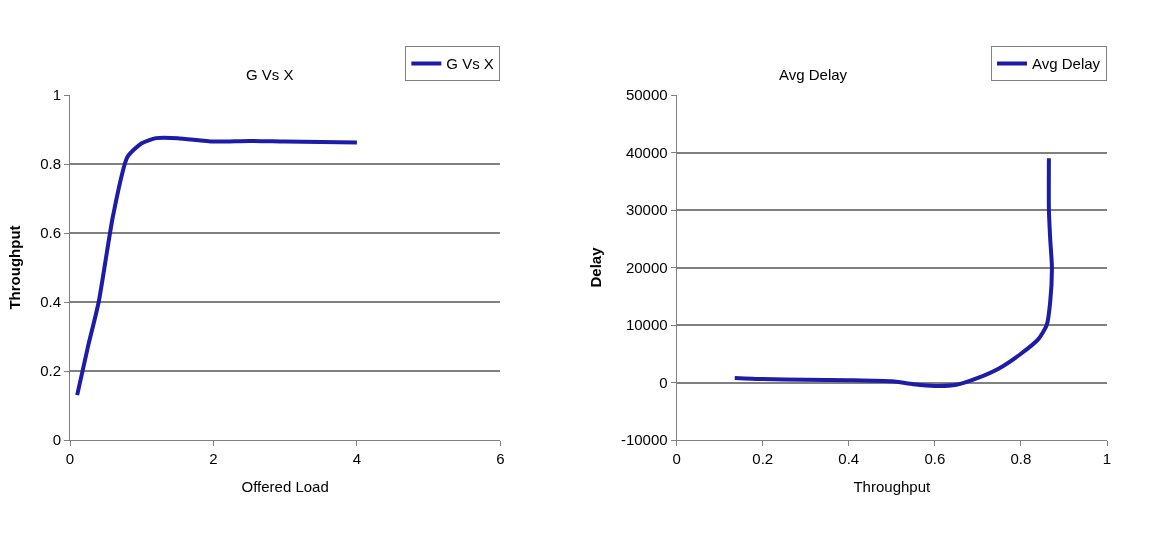  Describe the element at coordinates (500, 458) in the screenshot. I see `x-tick-label: 6` at that location.